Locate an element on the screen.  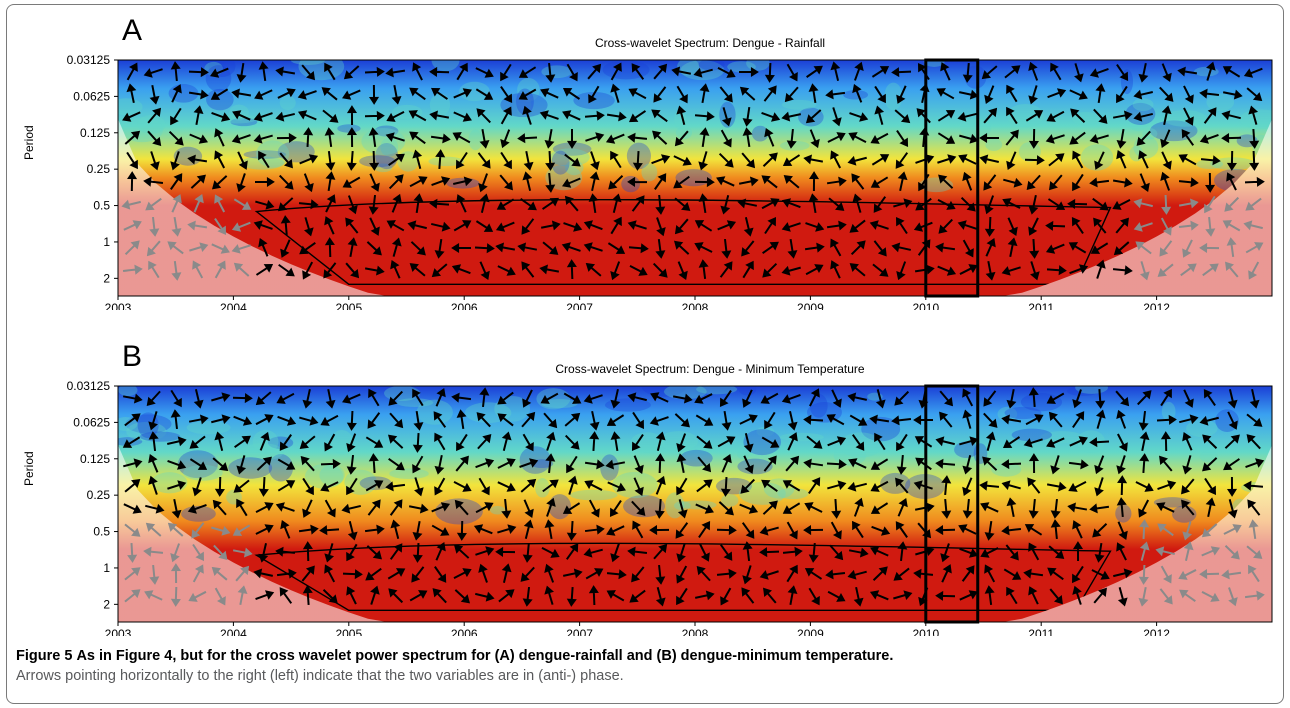
y-axis-label-a: Period is located at coordinates (29, 142).